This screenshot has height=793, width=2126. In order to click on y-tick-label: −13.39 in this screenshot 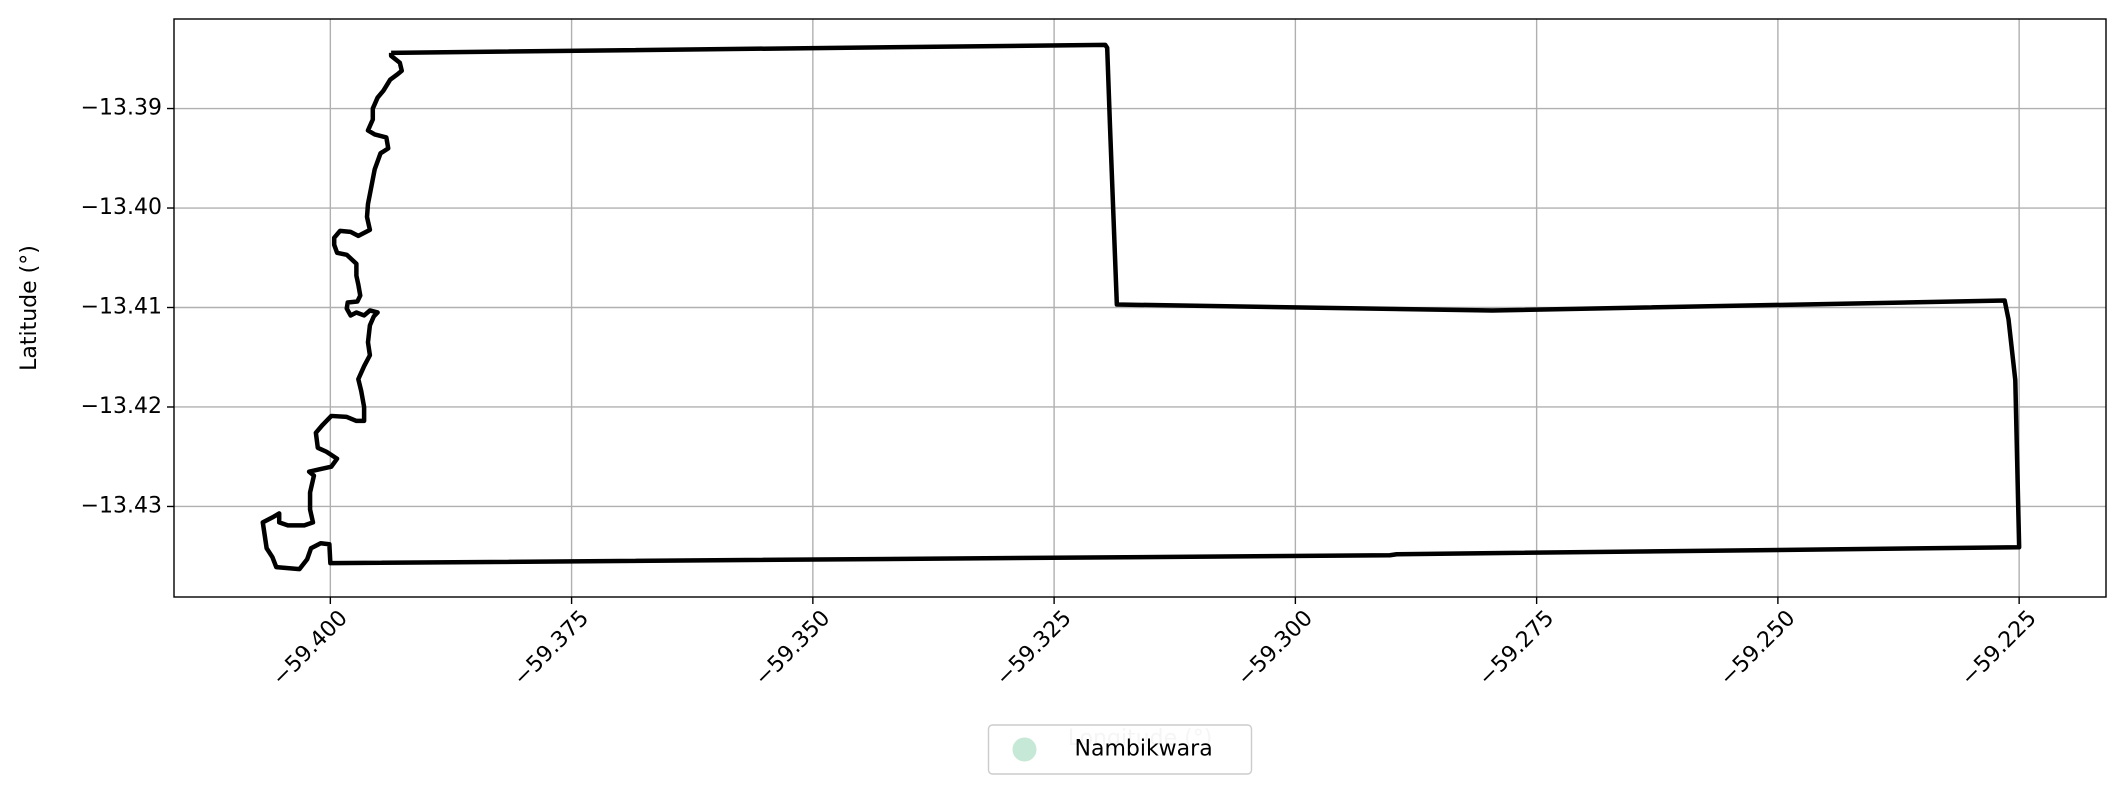, I will do `click(121, 108)`.